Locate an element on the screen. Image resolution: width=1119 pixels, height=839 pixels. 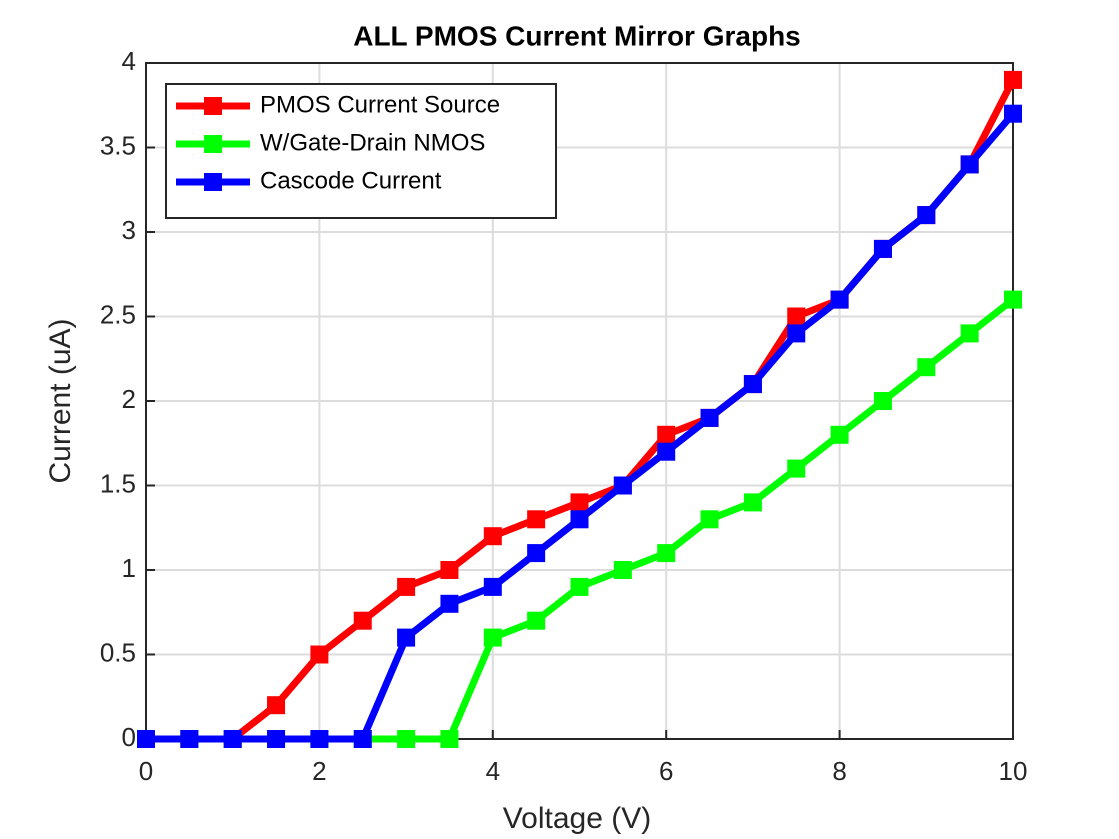
x-tick-label: 10 is located at coordinates (1013, 771).